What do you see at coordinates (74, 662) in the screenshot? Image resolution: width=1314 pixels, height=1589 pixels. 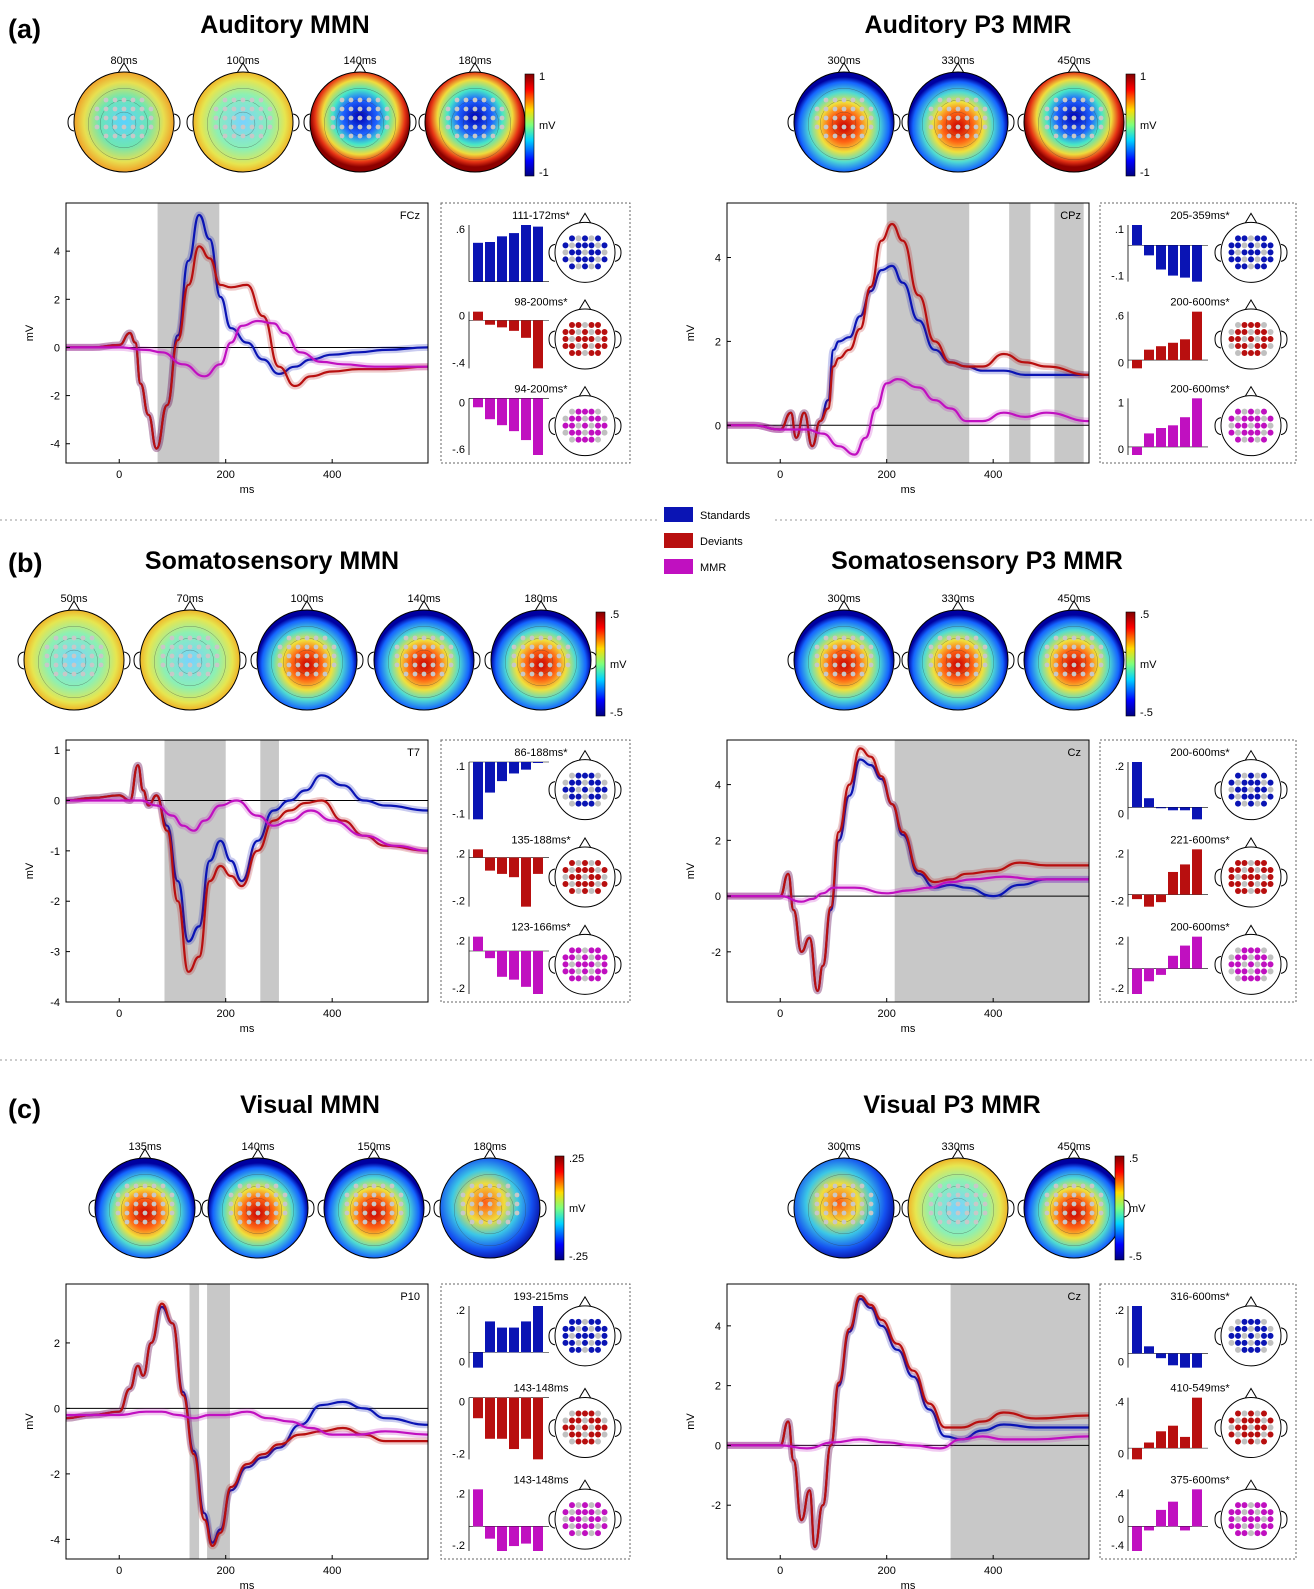 I see `contour-line` at bounding box center [74, 662].